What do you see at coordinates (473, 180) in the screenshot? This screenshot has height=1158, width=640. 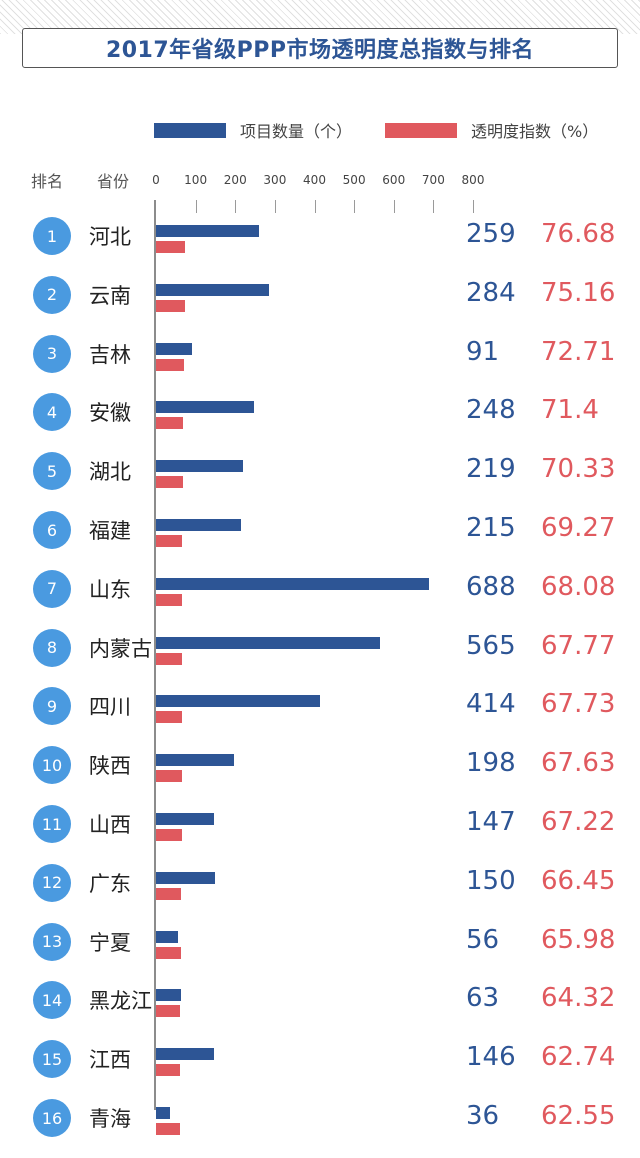 I see `x-tick-label: 800` at bounding box center [473, 180].